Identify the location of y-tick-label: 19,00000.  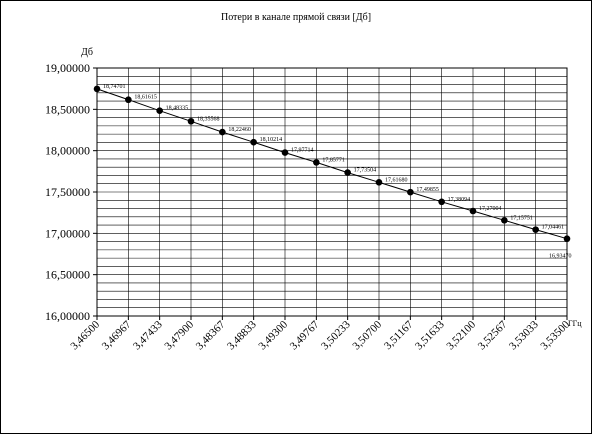
(67, 68).